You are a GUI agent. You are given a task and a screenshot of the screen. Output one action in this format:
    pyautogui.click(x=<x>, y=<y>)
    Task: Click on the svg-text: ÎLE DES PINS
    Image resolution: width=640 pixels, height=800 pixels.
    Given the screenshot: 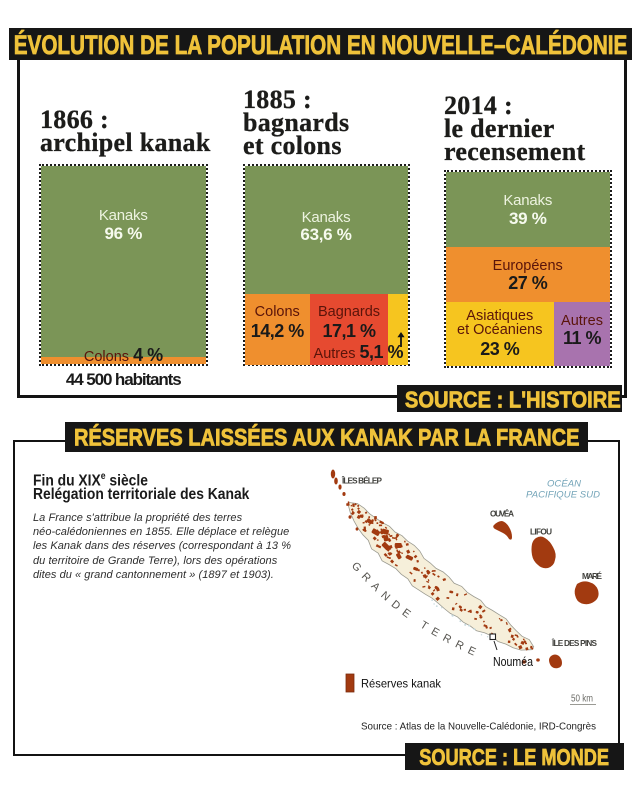 What is the action you would take?
    pyautogui.click(x=574, y=642)
    